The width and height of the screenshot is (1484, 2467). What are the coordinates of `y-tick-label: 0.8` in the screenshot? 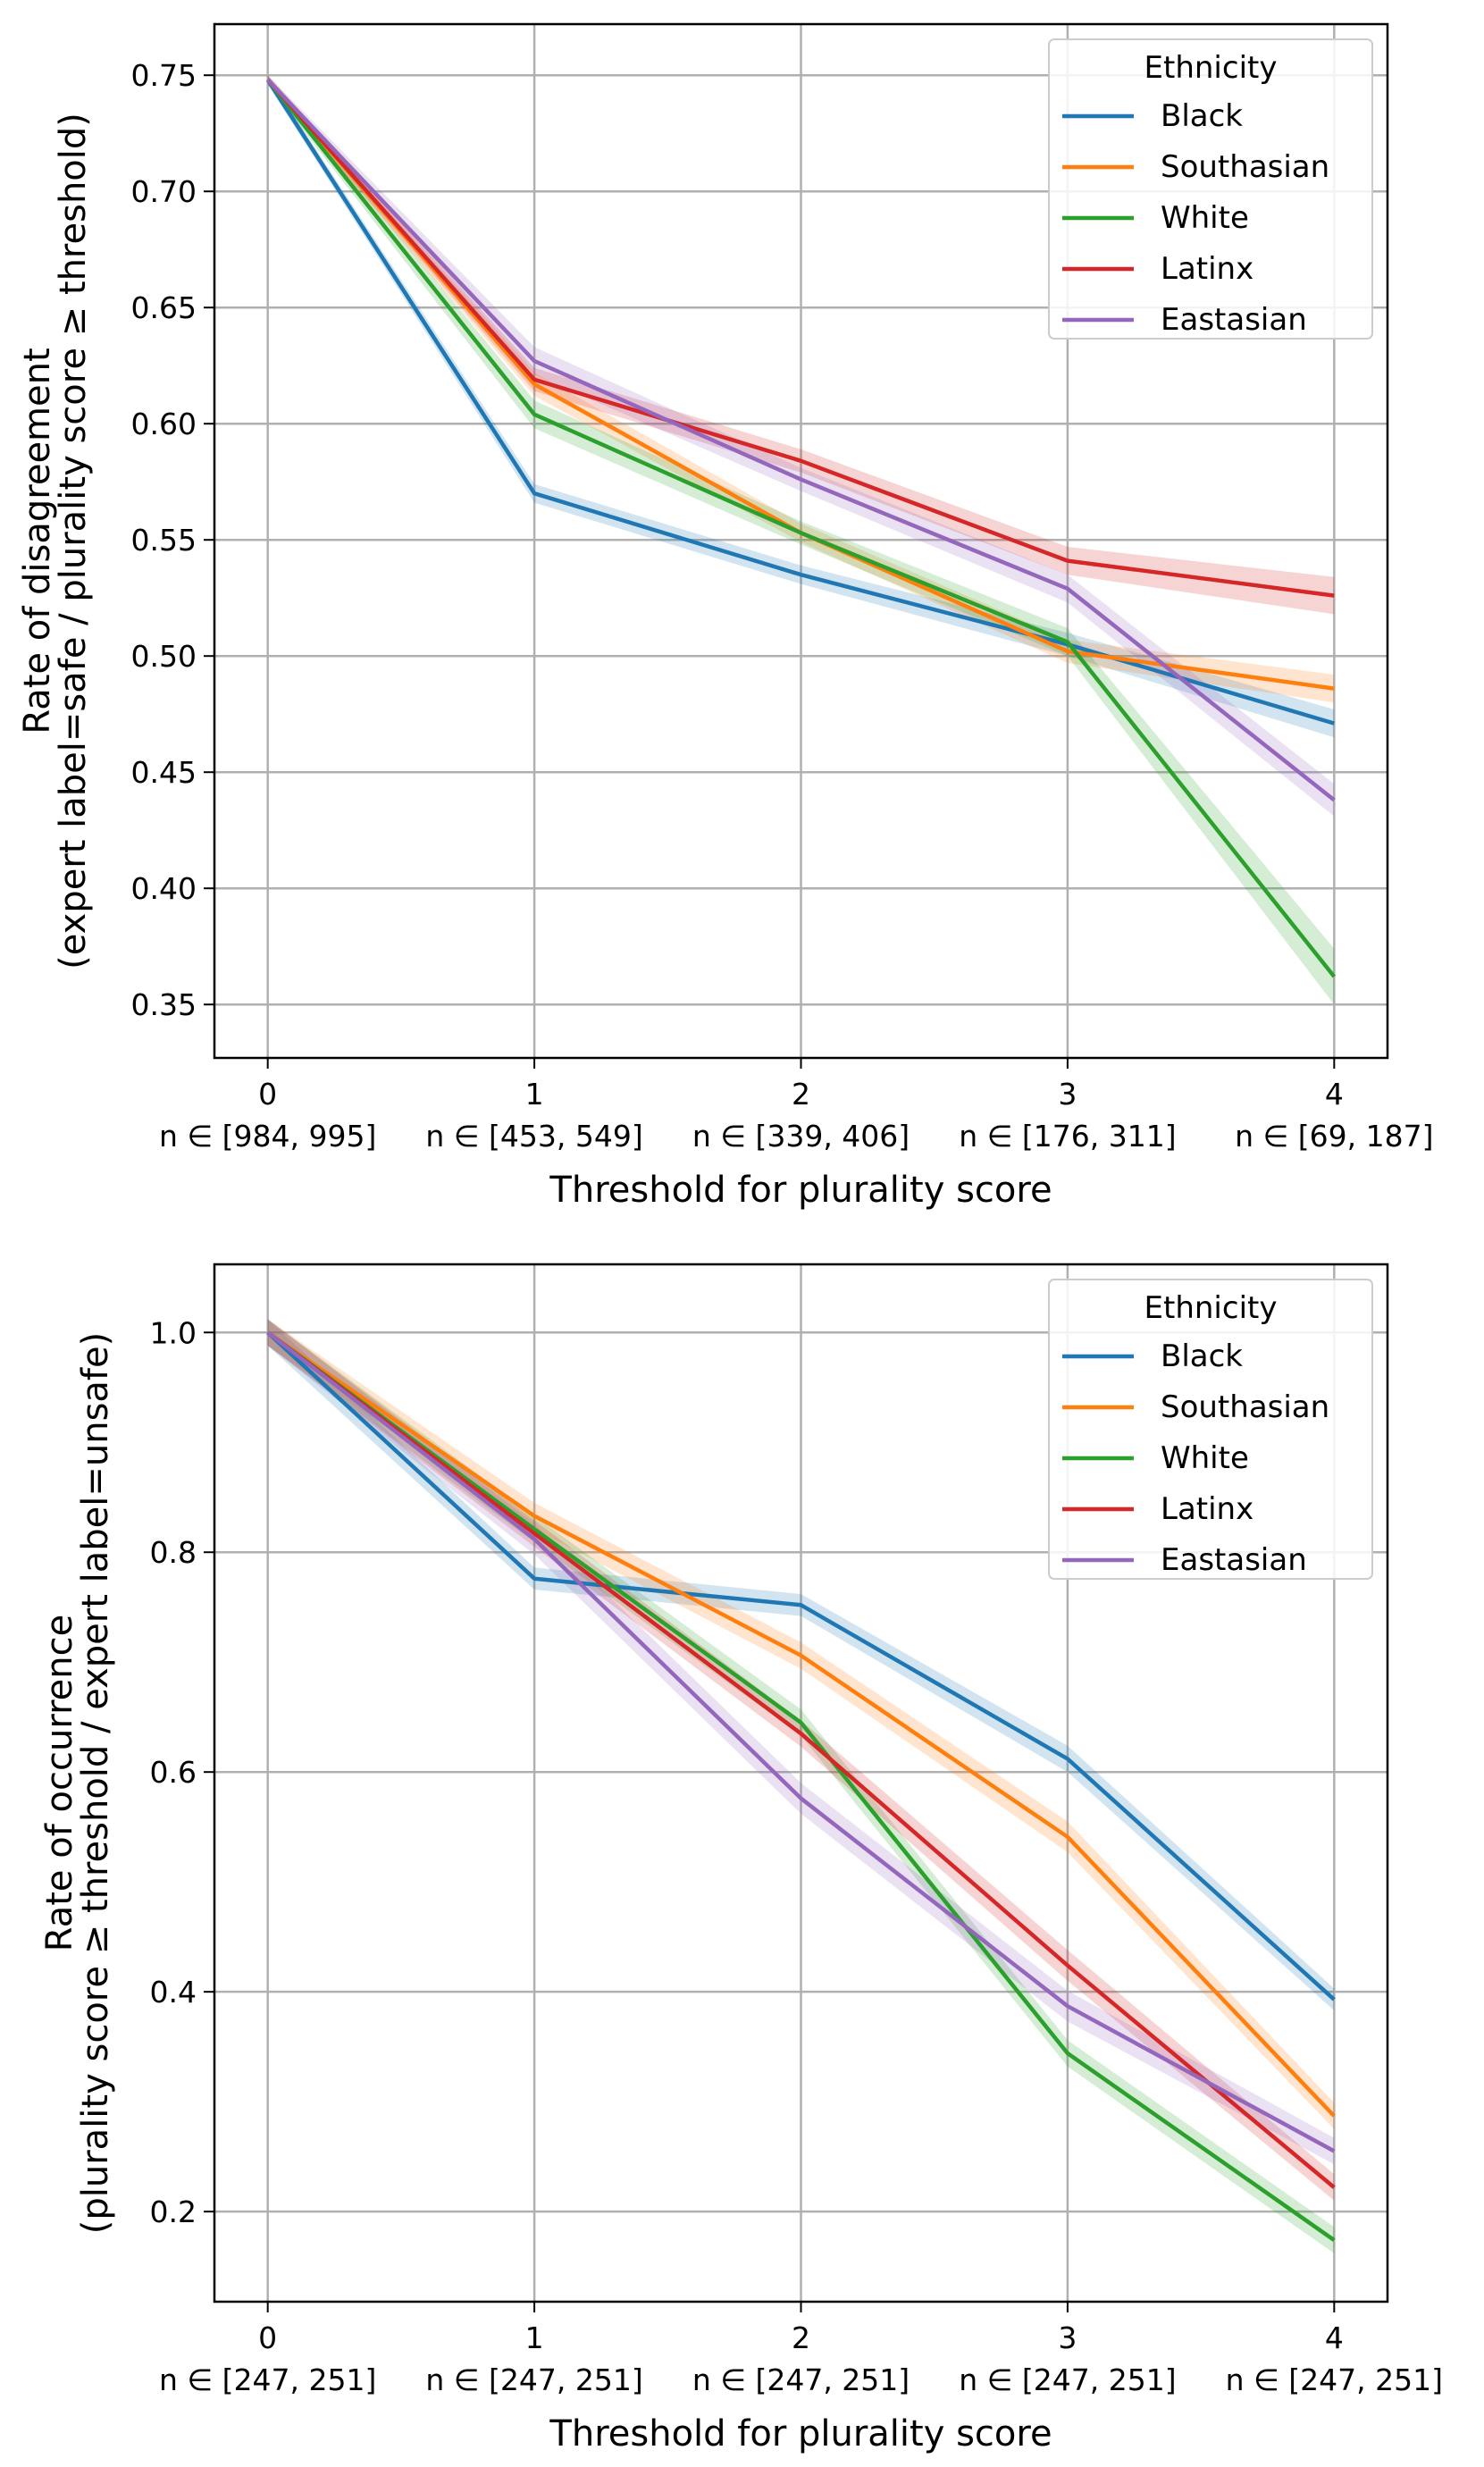 It's located at (174, 1552).